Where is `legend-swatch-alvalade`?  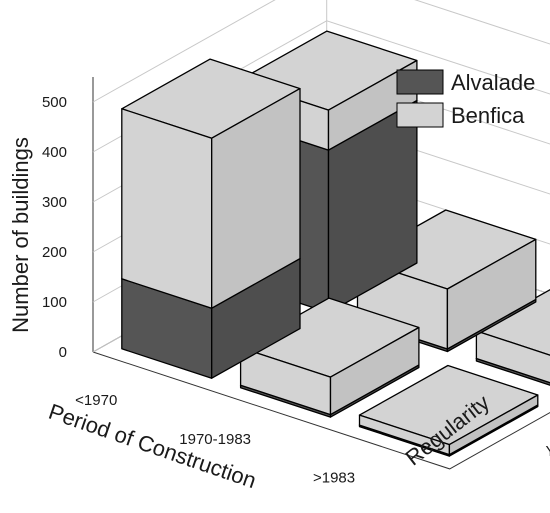 legend-swatch-alvalade is located at coordinates (420, 82).